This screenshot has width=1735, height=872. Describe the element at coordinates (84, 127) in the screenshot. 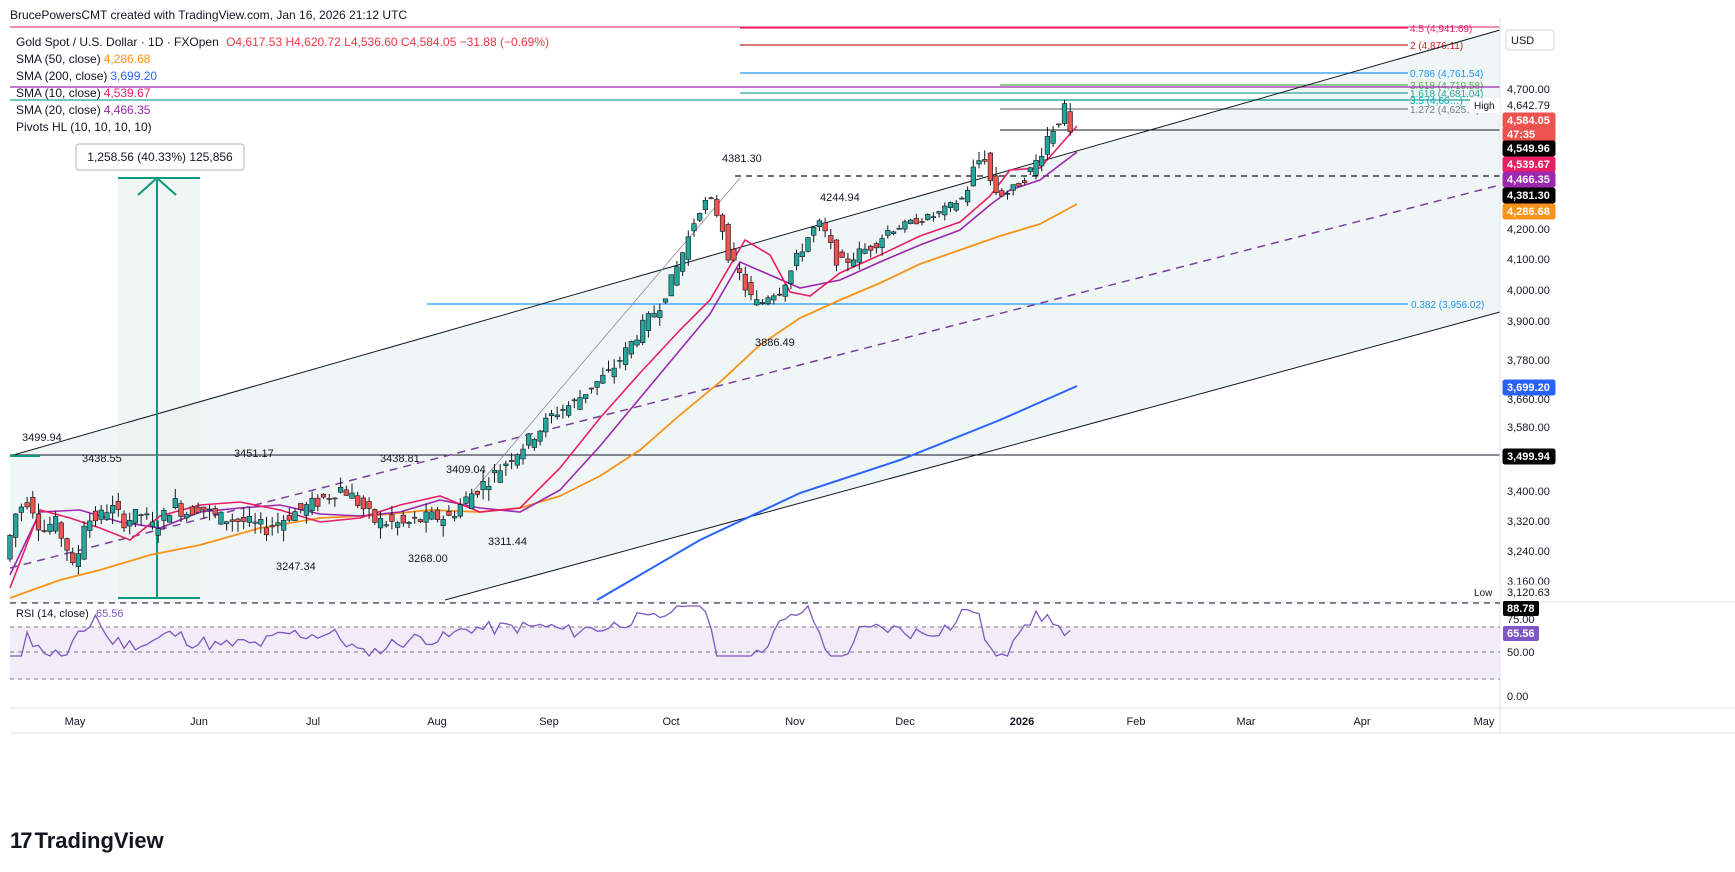

I see `legend-label: Pivots HL (10, 10, 10, 10)` at that location.